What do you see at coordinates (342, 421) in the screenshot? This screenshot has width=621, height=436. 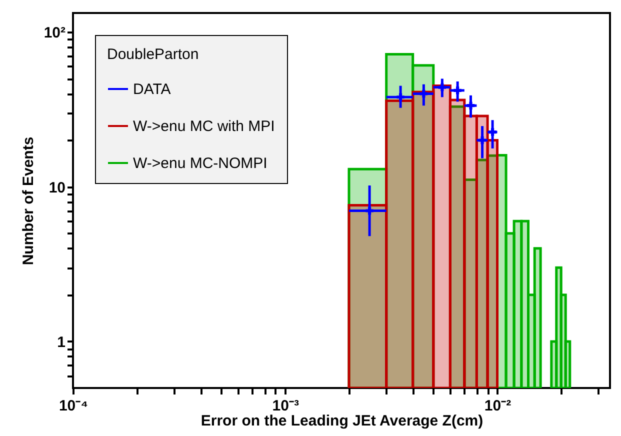 I see `x-axis-title: Error on the Leading JEt Average Z(cm)` at bounding box center [342, 421].